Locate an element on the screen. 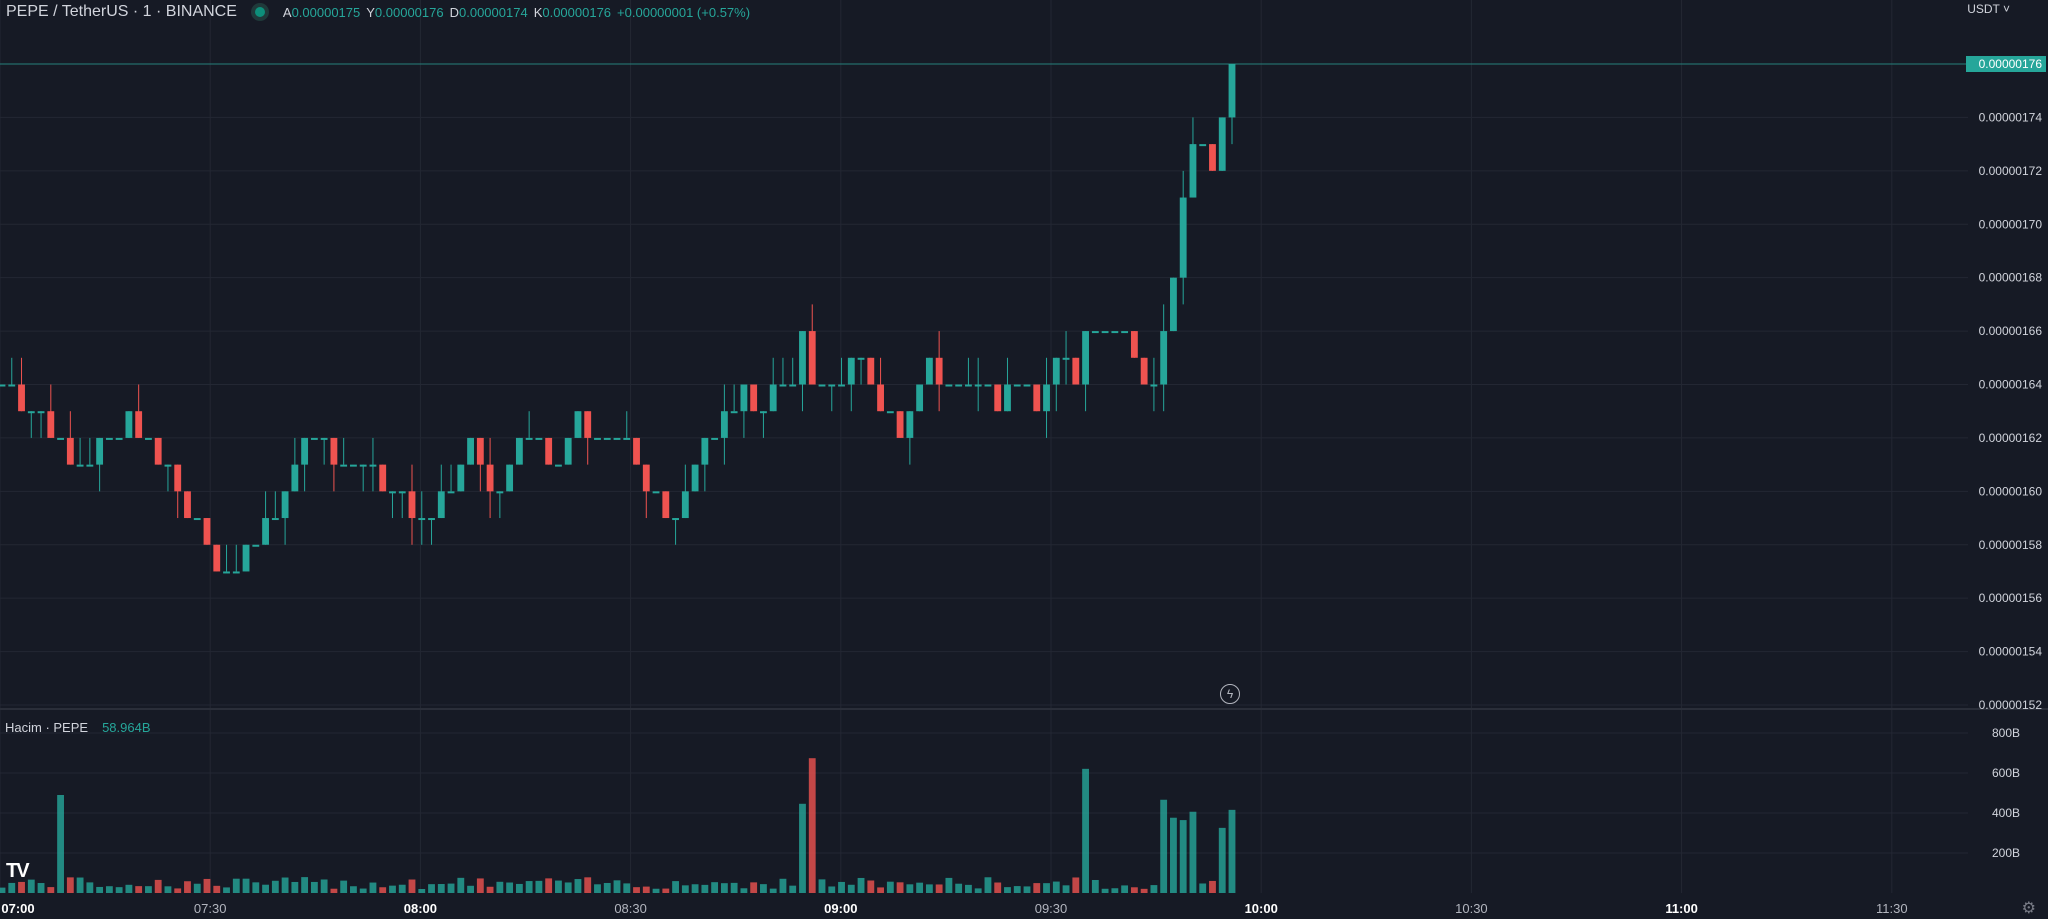  time-axis-label: 11:30 is located at coordinates (1892, 908).